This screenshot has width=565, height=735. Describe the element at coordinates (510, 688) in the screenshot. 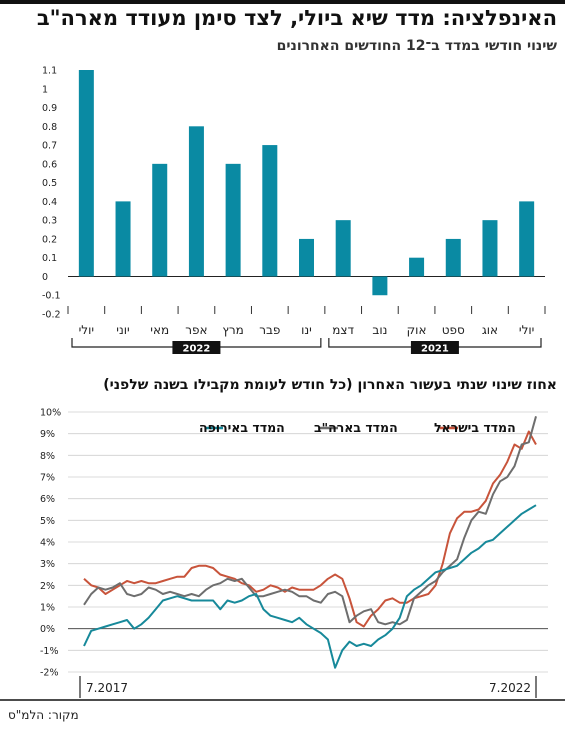

I see `line-x-label: 7.2022` at that location.